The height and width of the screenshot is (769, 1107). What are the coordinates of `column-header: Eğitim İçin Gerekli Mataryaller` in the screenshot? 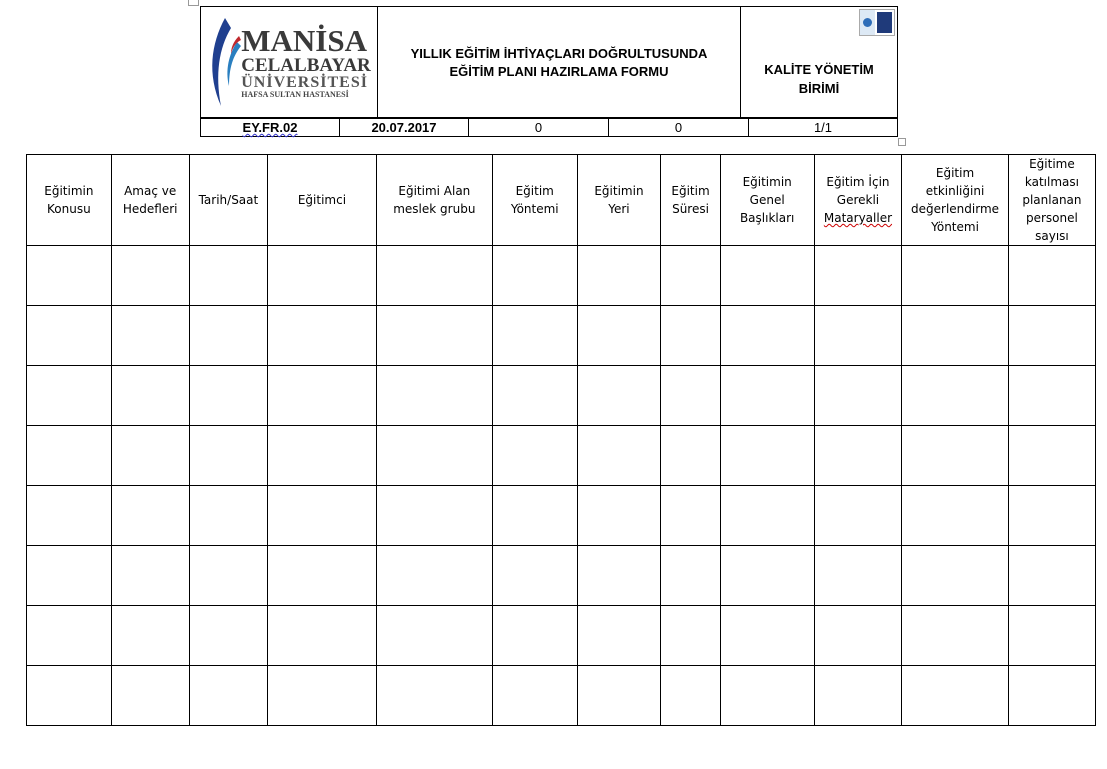 It's located at (858, 200).